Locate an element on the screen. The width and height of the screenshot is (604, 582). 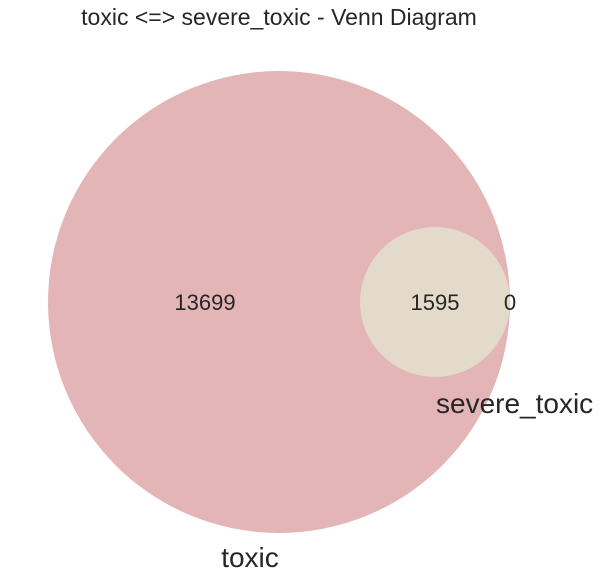
toxic-set-label: toxic is located at coordinates (250, 557).